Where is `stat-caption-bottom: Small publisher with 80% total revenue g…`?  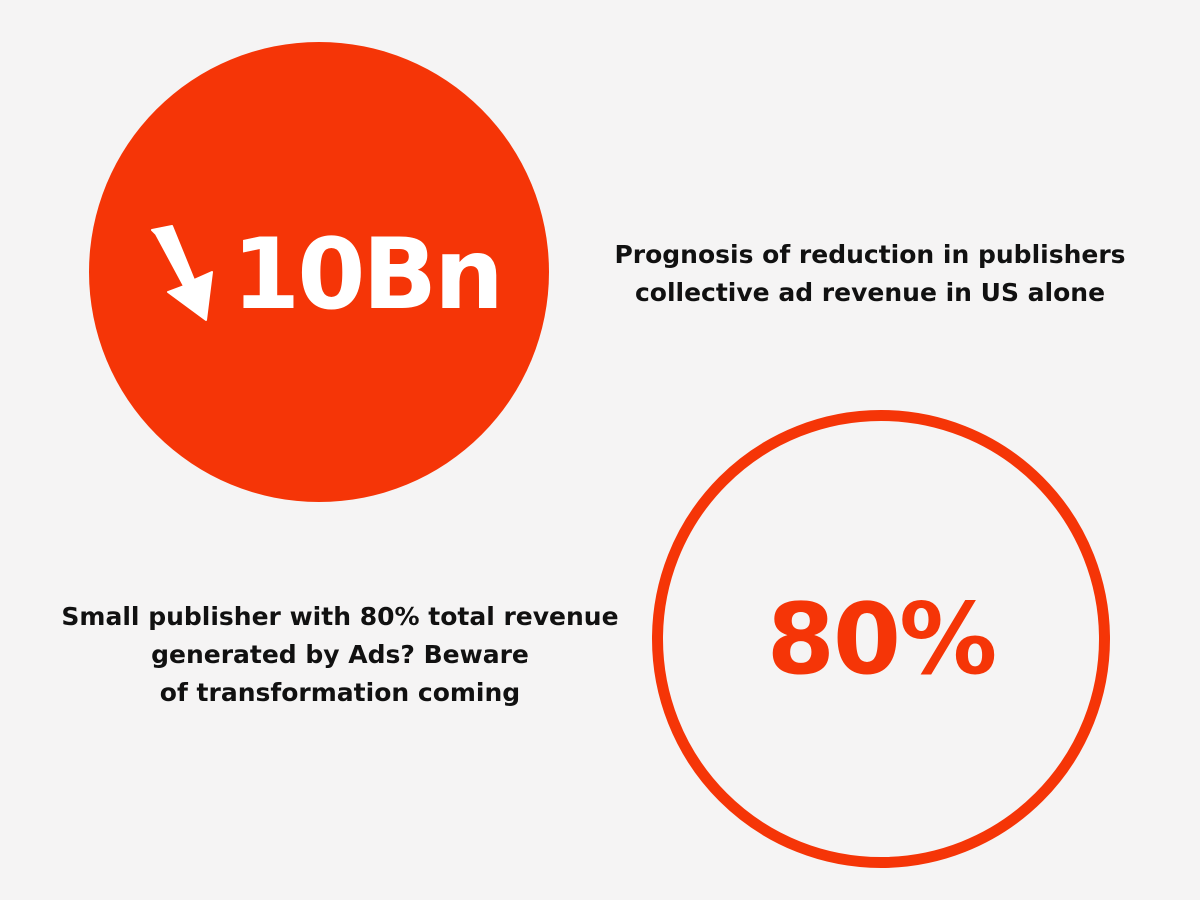
stat-caption-bottom: Small publisher with 80% total revenue g… is located at coordinates (340, 654).